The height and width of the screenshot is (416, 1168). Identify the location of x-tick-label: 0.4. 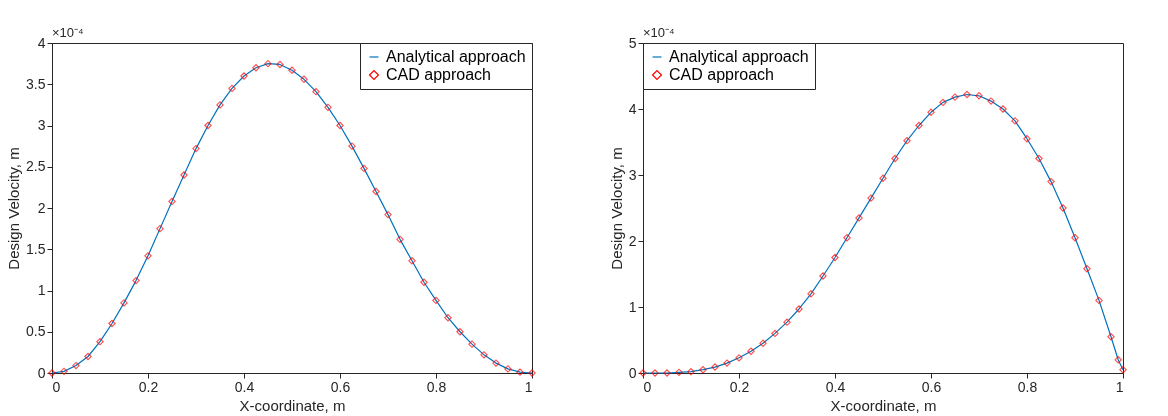
(835, 386).